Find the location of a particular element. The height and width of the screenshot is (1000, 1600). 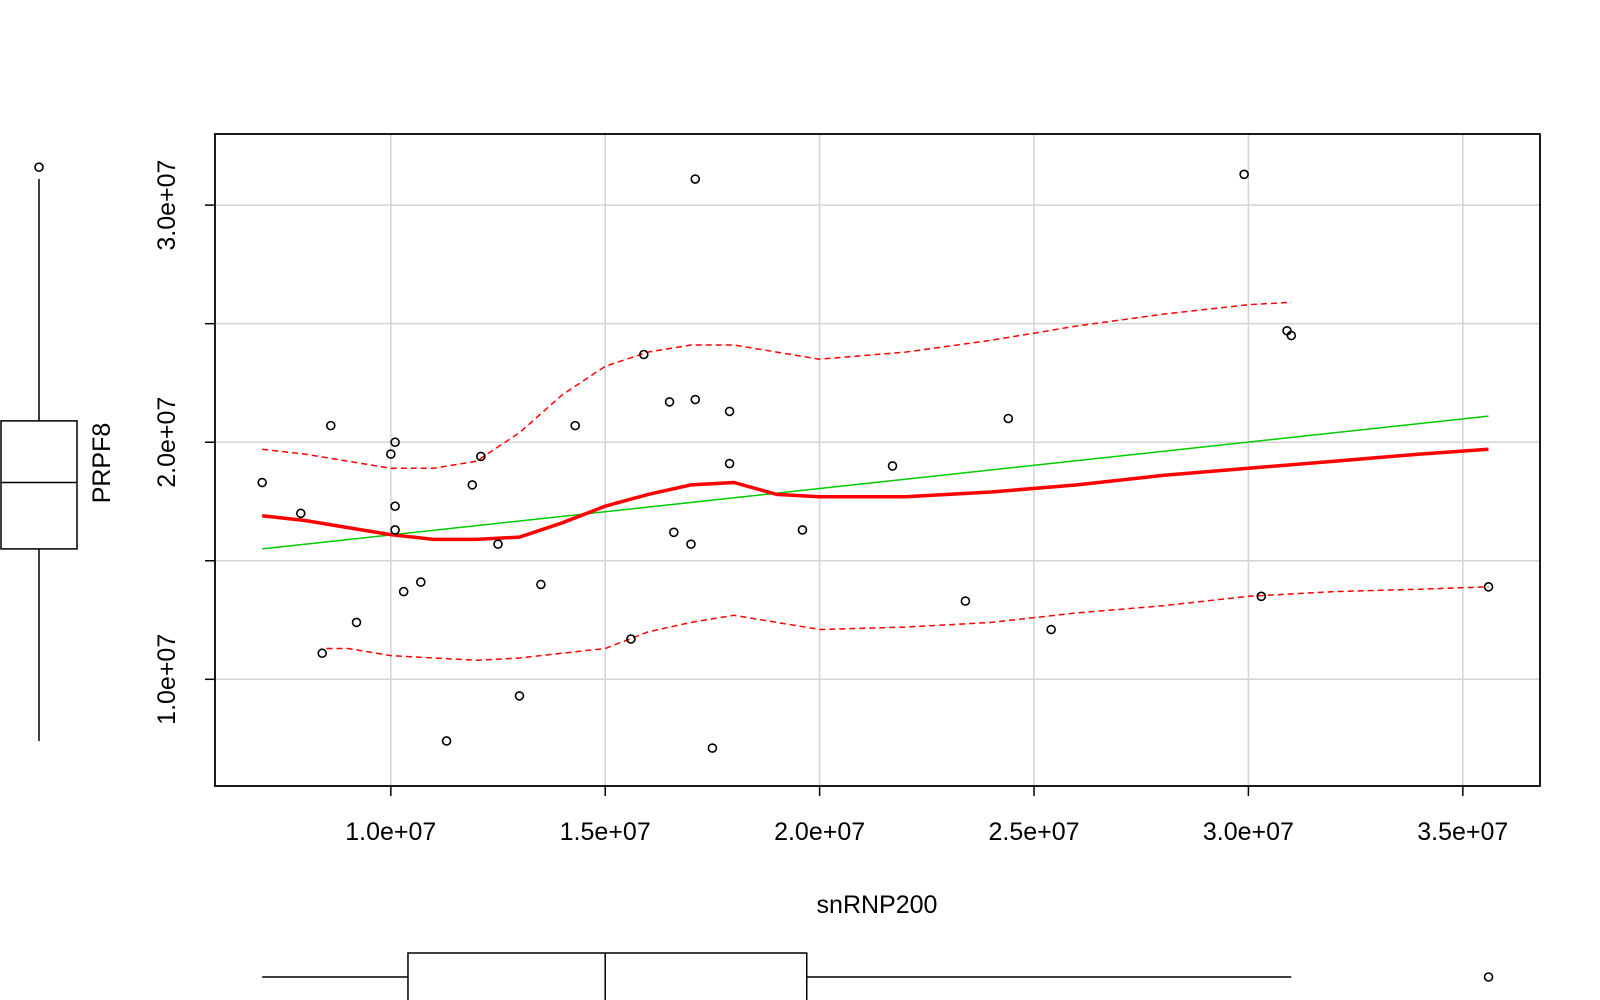

x-boxplot is located at coordinates (878, 976).